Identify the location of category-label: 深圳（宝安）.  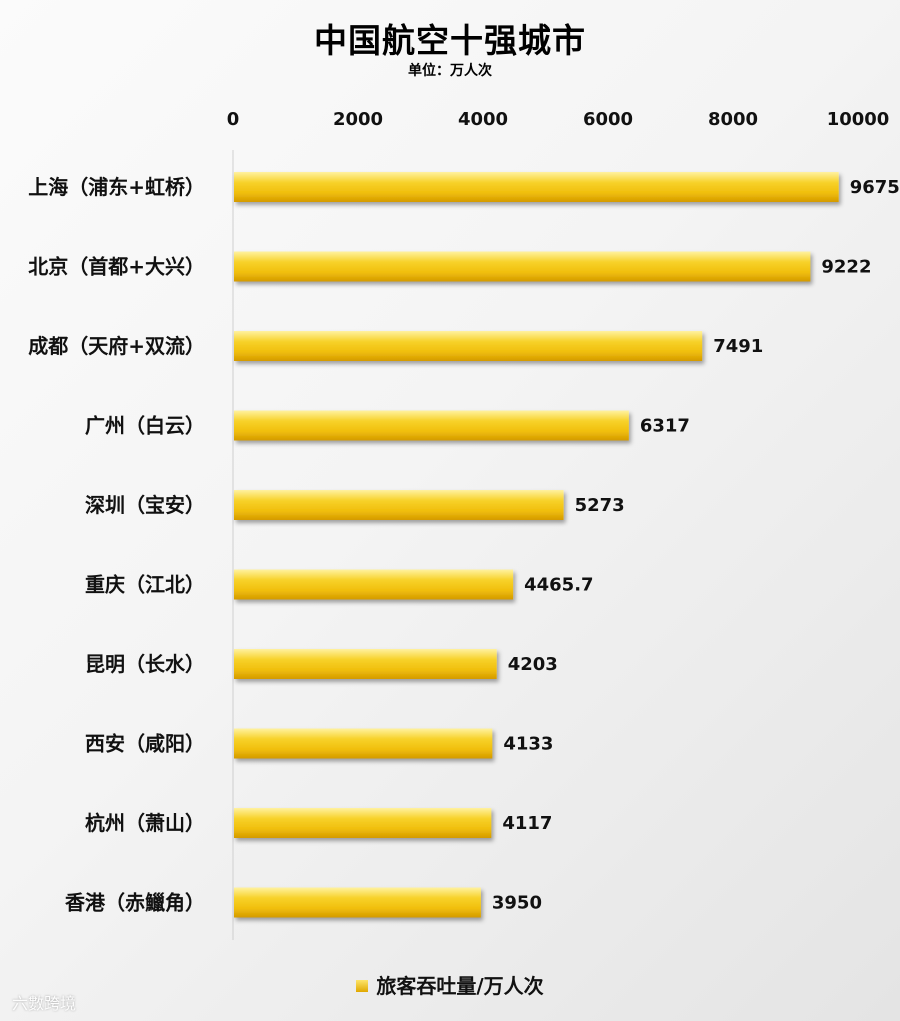
(145, 505).